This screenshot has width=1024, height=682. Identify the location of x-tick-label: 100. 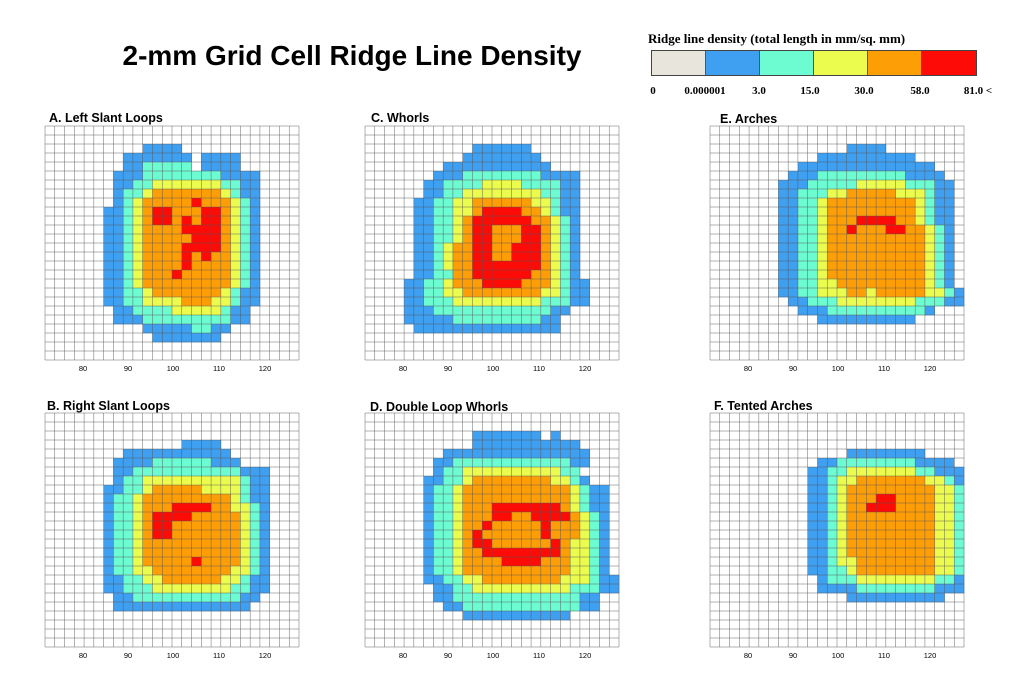
(493, 368).